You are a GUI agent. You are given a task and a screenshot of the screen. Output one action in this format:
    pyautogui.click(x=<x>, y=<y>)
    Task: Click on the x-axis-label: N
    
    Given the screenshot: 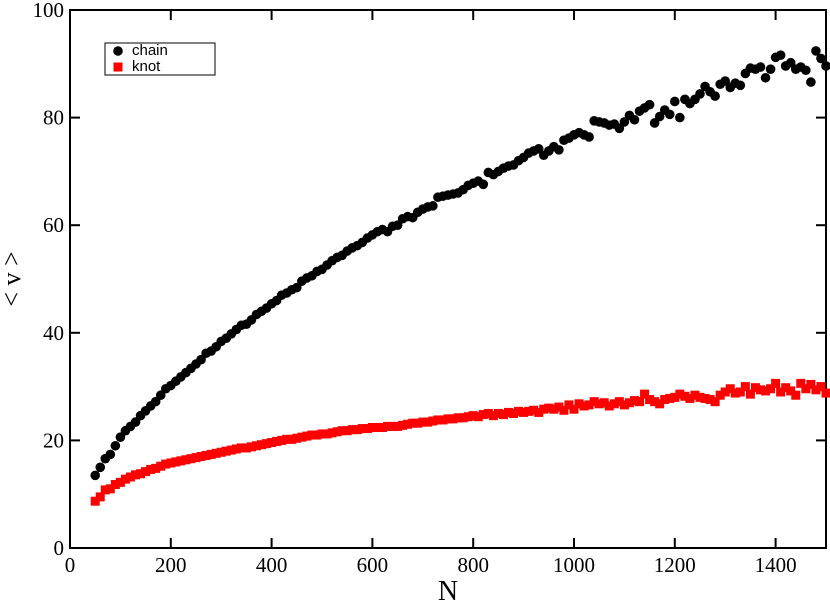 What is the action you would take?
    pyautogui.click(x=448, y=590)
    